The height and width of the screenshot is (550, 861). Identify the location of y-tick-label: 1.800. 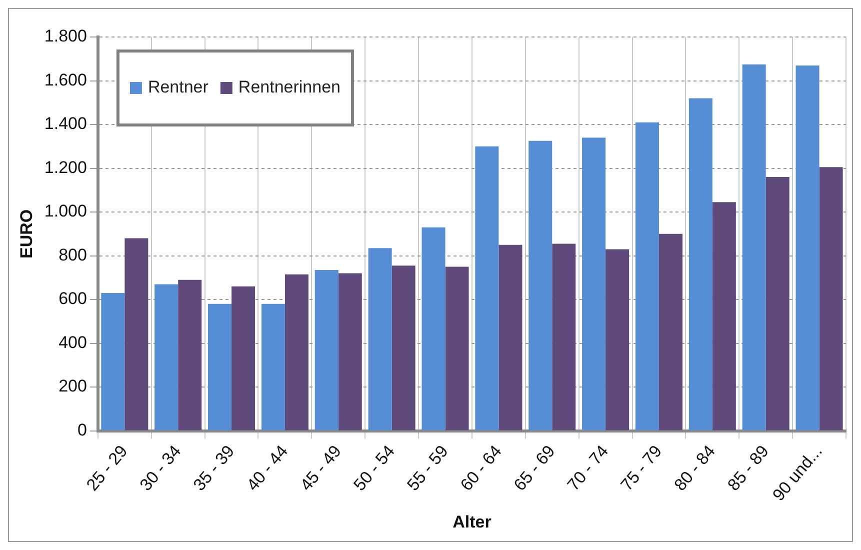
(65, 36).